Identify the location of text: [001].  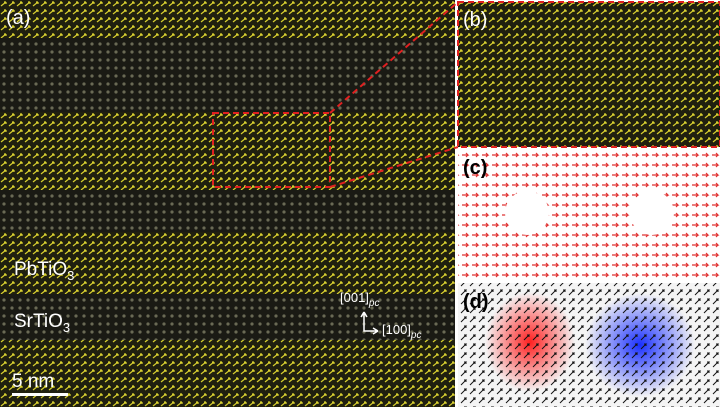
(354, 297).